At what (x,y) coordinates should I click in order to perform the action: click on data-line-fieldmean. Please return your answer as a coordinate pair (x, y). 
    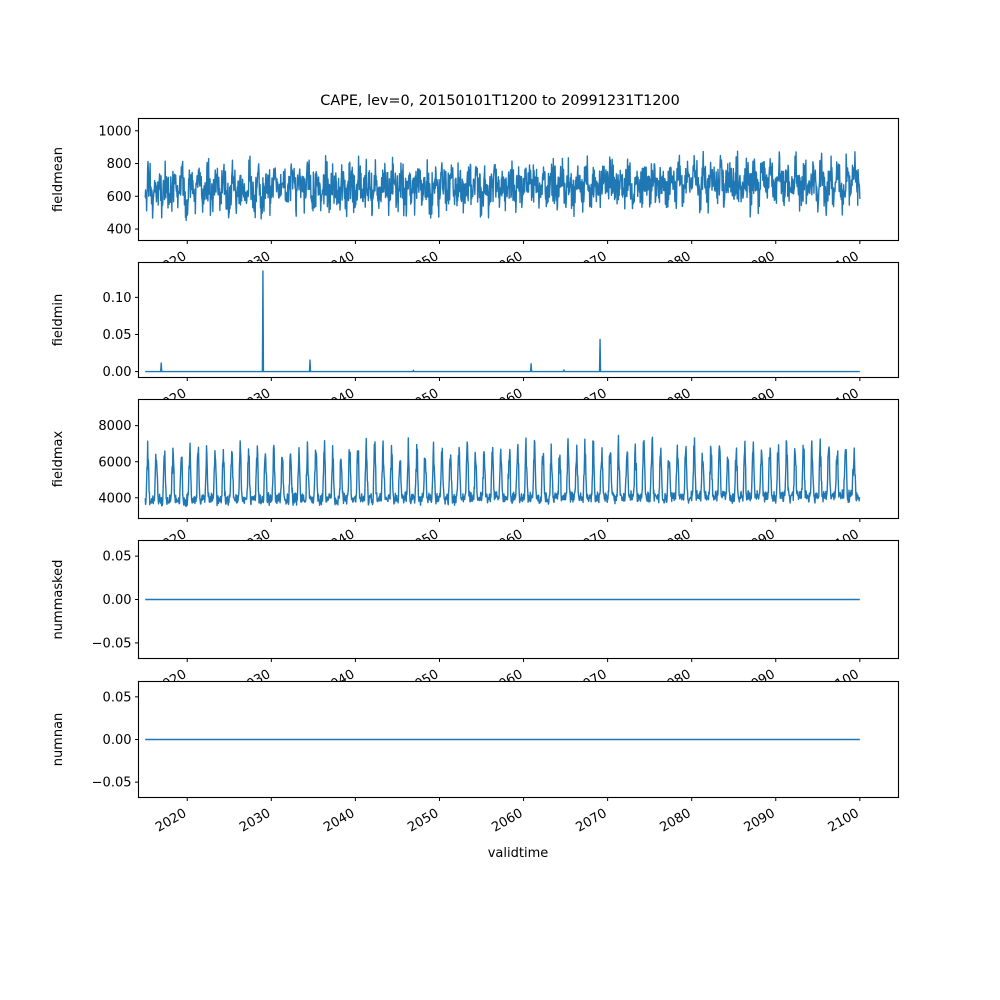
    Looking at the image, I should click on (502, 186).